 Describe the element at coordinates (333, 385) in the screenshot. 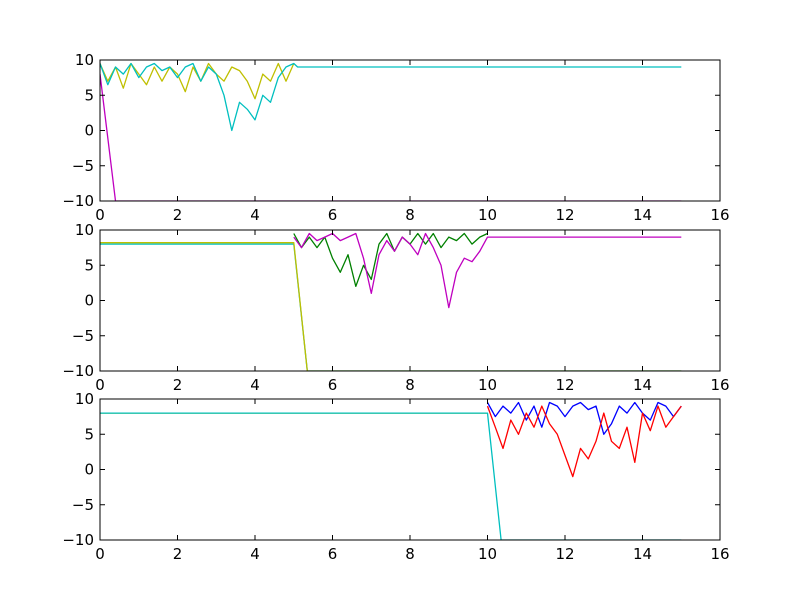

I see `subplot-2-x-tick-label: 6` at that location.